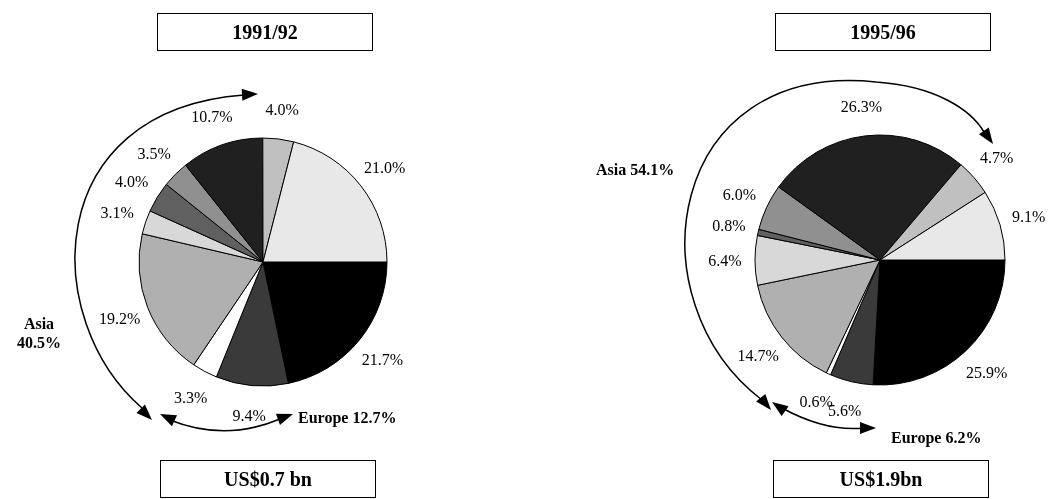  What do you see at coordinates (725, 260) in the screenshot?
I see `data-label: 6.4%` at bounding box center [725, 260].